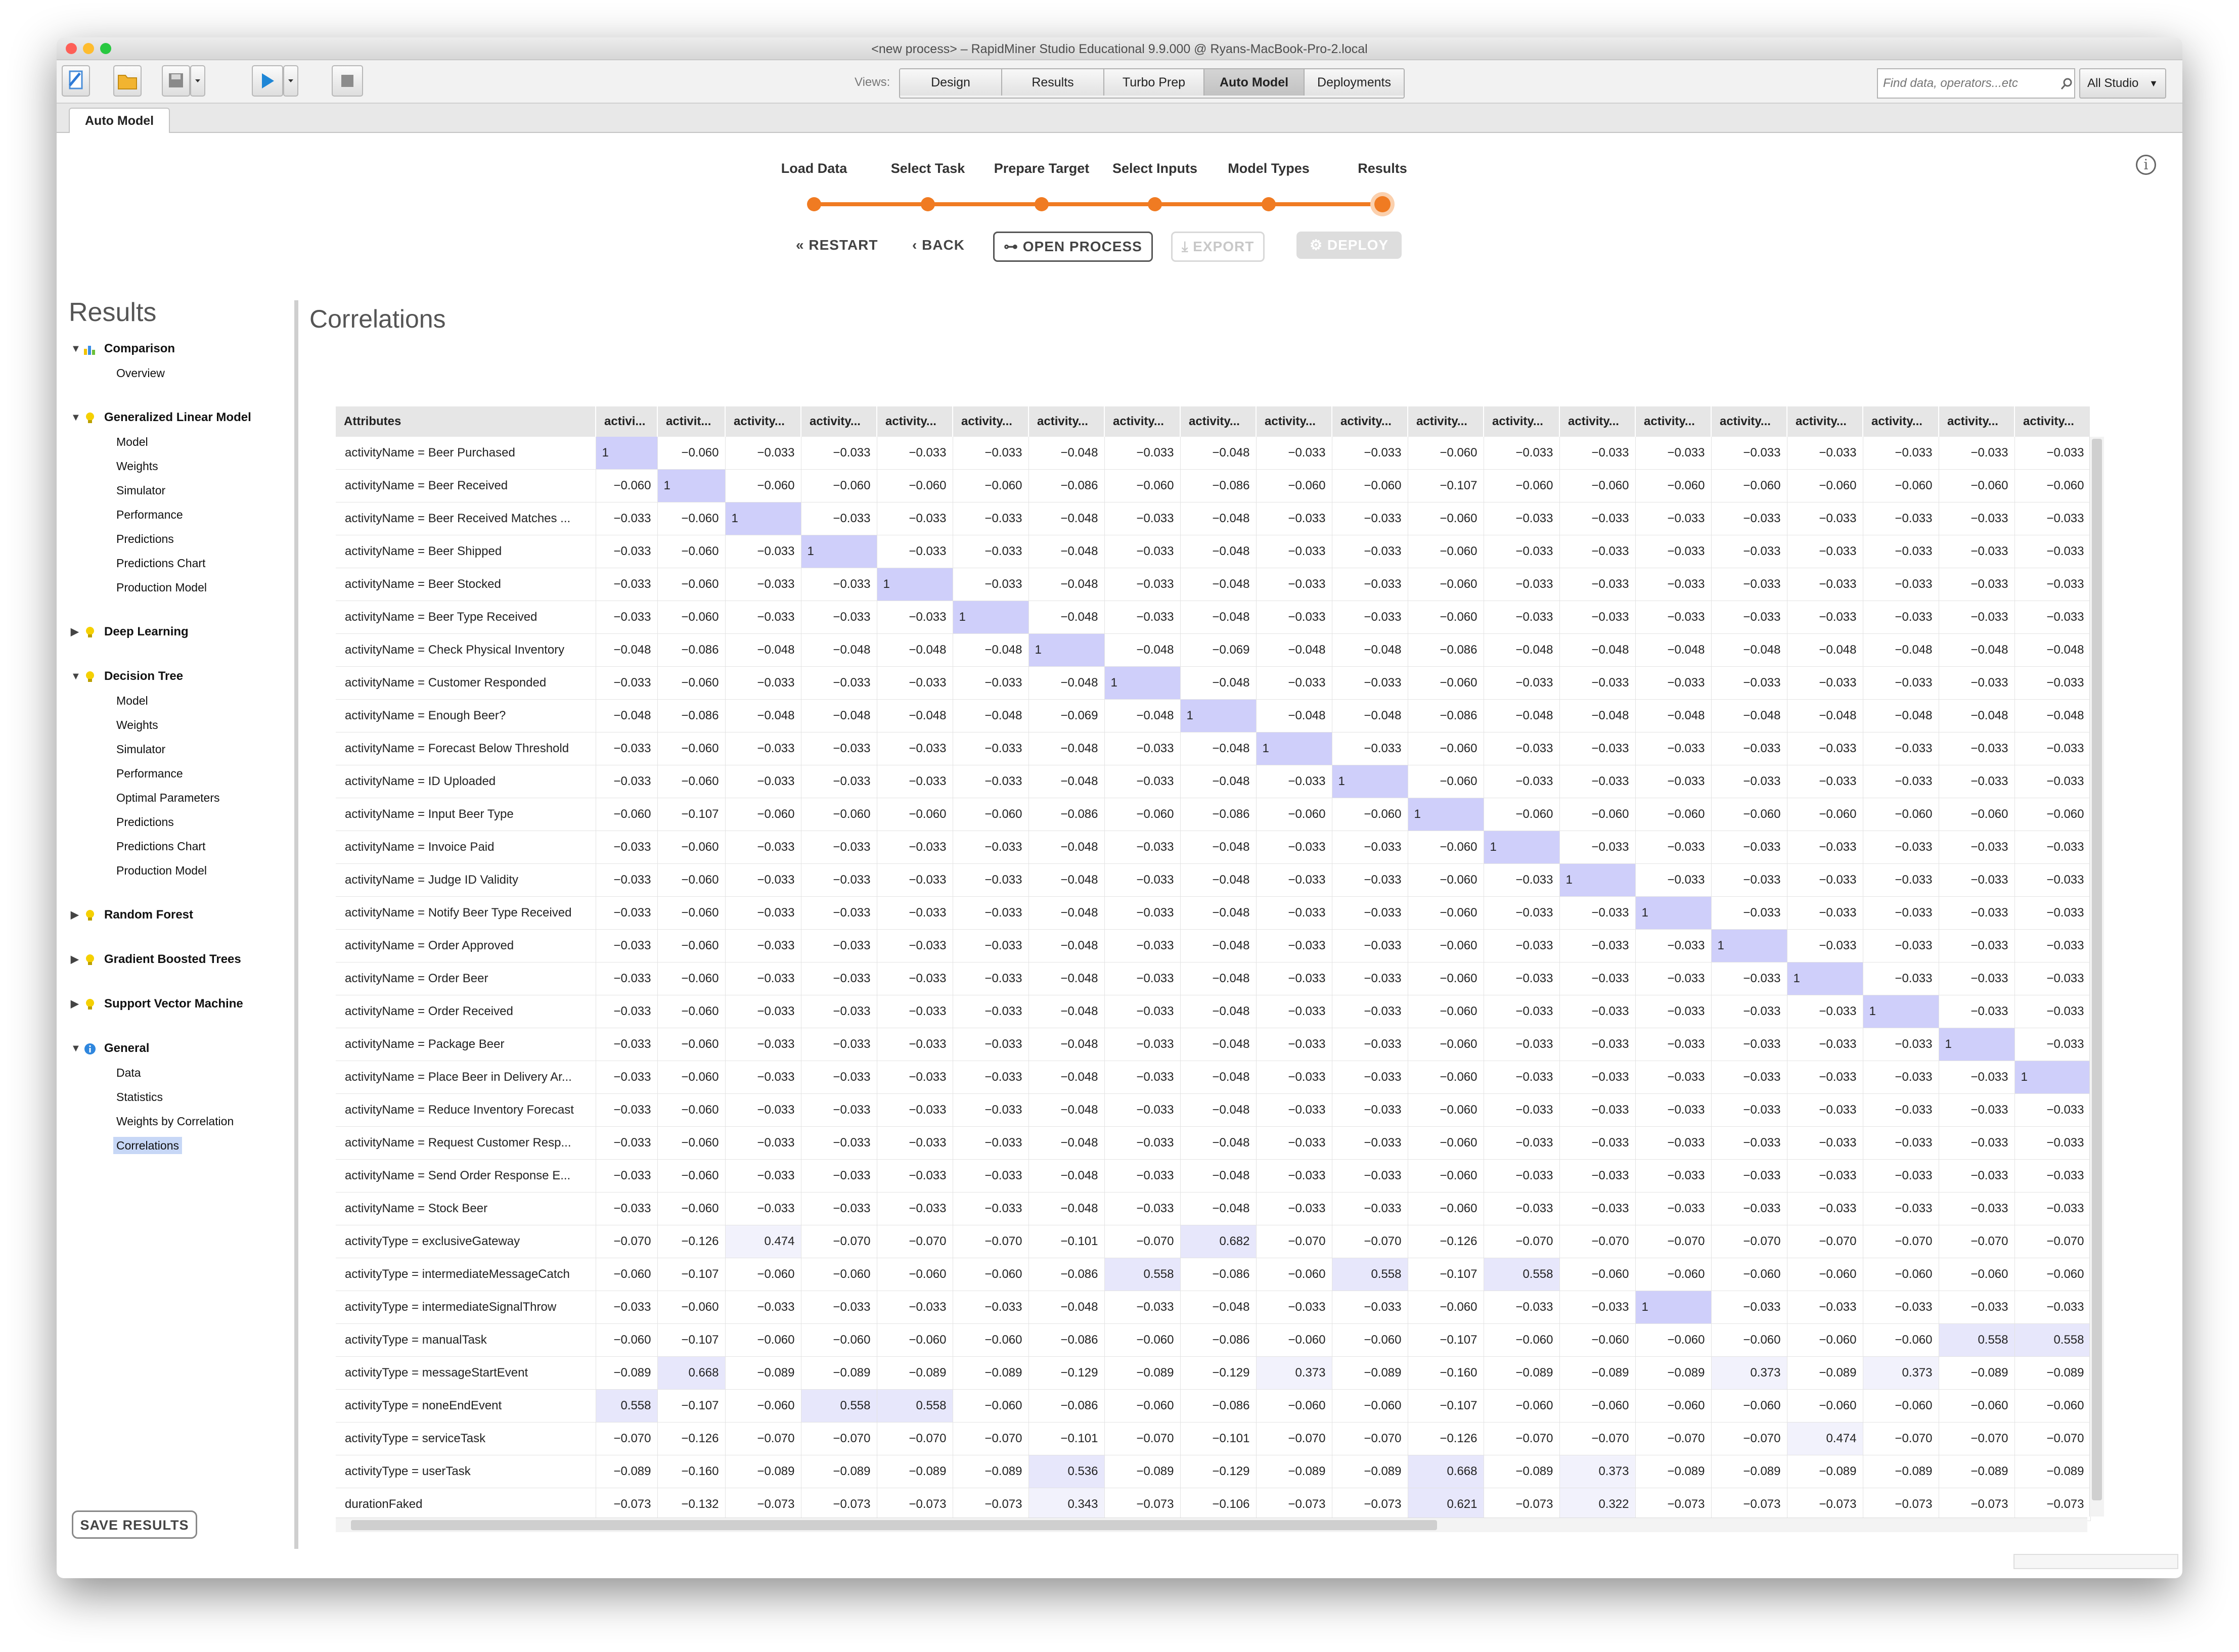 The height and width of the screenshot is (1652, 2239). What do you see at coordinates (1154, 82) in the screenshot?
I see `view-tab-turbo-prep: Turbo Prep` at bounding box center [1154, 82].